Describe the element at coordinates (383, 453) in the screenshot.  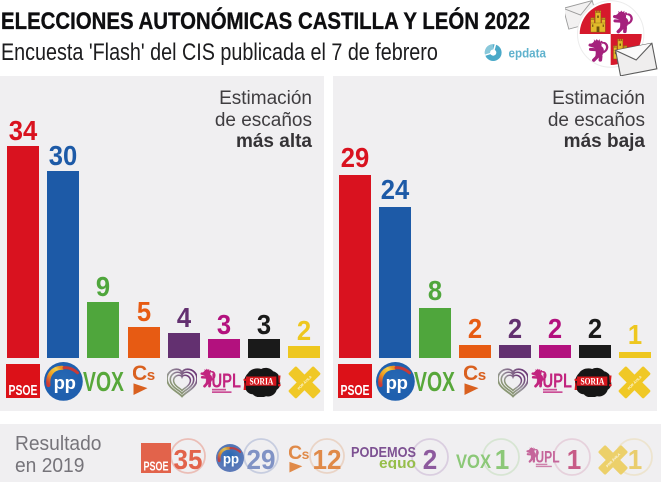
I see `svg-text: PODEMOS` at that location.